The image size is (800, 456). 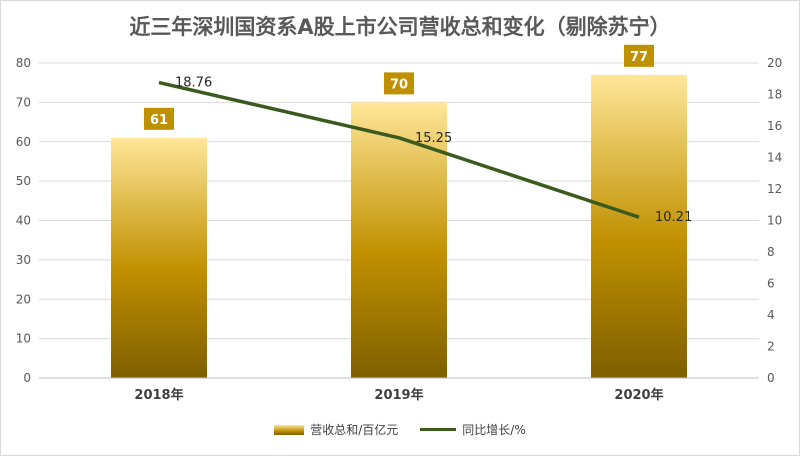 What do you see at coordinates (774, 158) in the screenshot?
I see `y-right-tick-label: 14` at bounding box center [774, 158].